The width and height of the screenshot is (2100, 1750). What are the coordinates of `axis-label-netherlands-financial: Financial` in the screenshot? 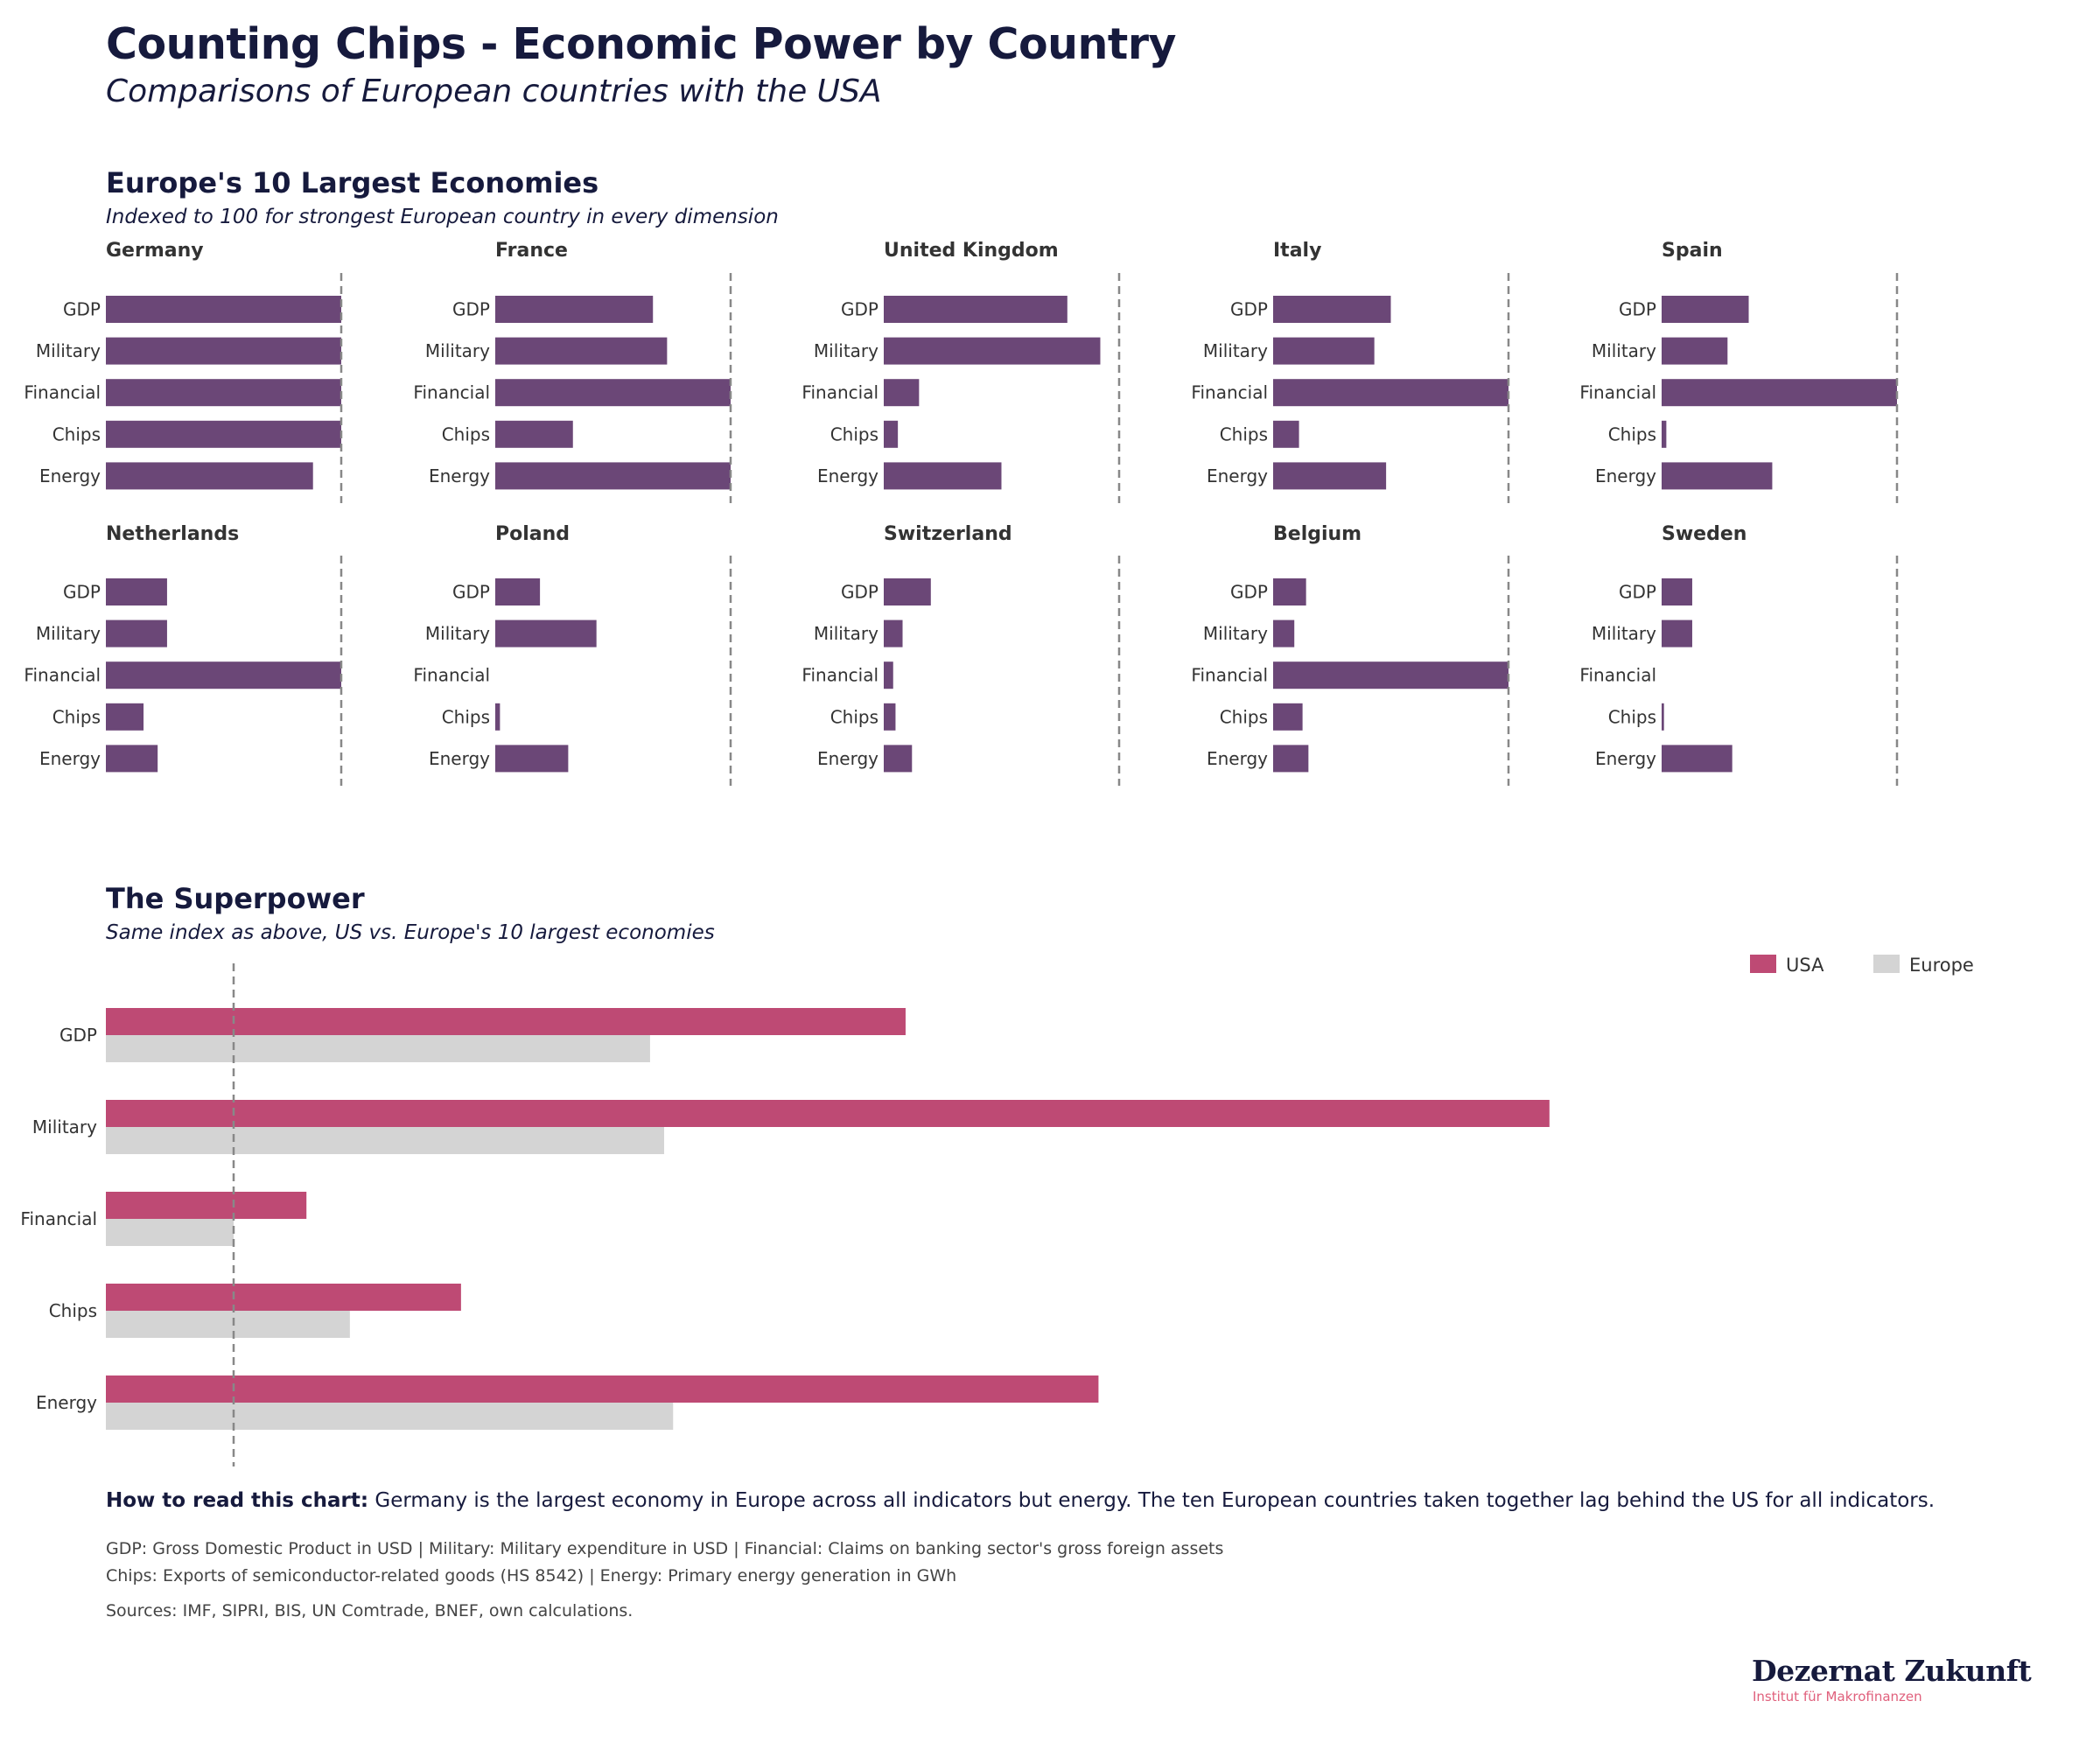 It's located at (62, 675).